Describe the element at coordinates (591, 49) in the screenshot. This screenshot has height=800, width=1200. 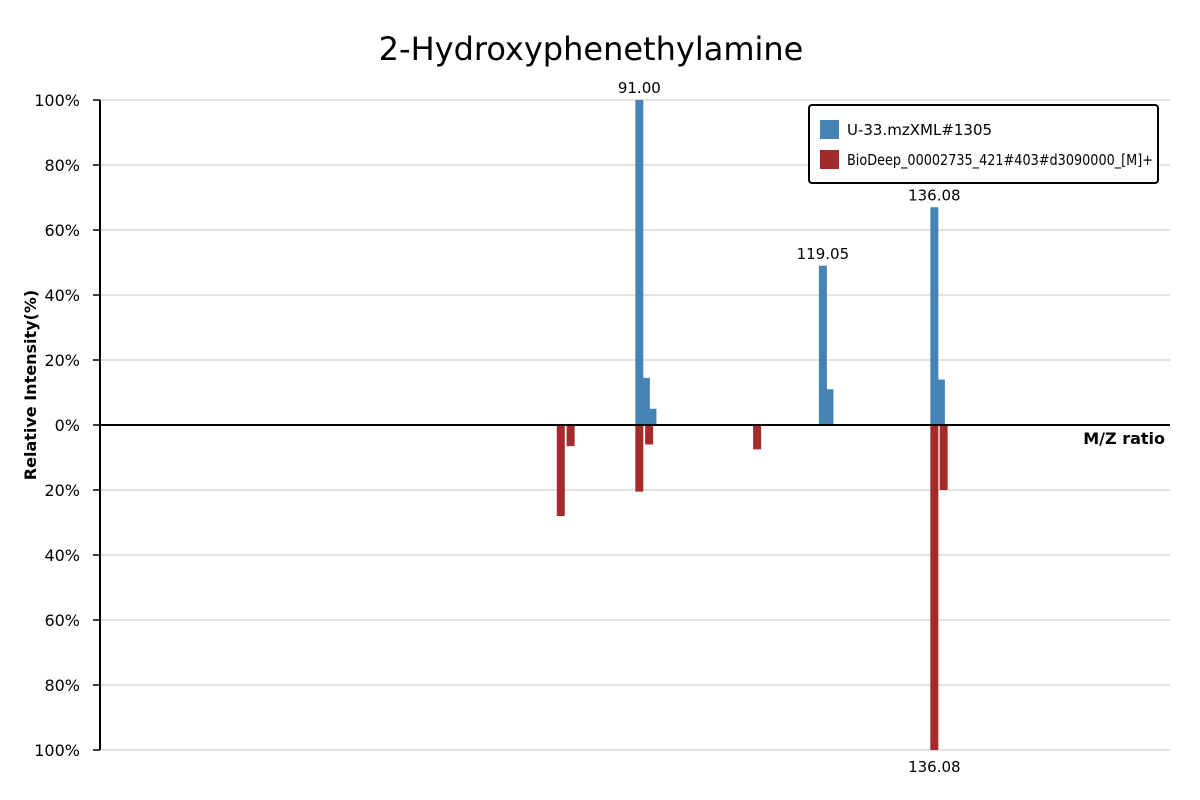
I see `chart-title: 2-Hydroxyphenethylamine` at that location.